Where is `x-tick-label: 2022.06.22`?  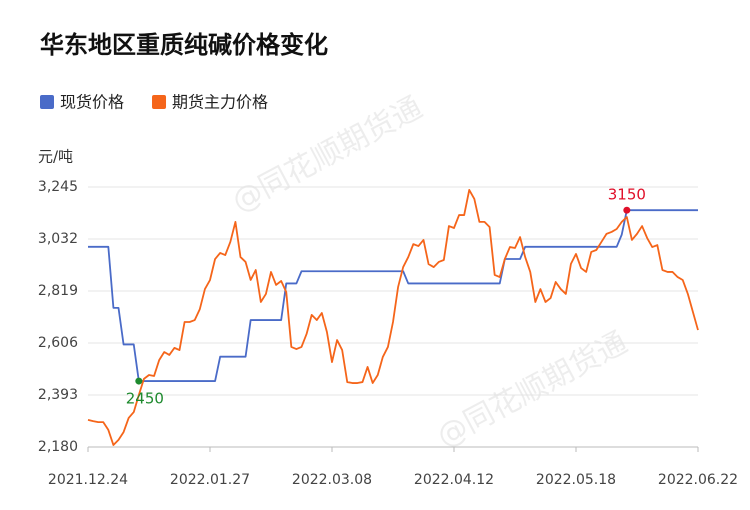 x-tick-label: 2022.06.22 is located at coordinates (698, 480).